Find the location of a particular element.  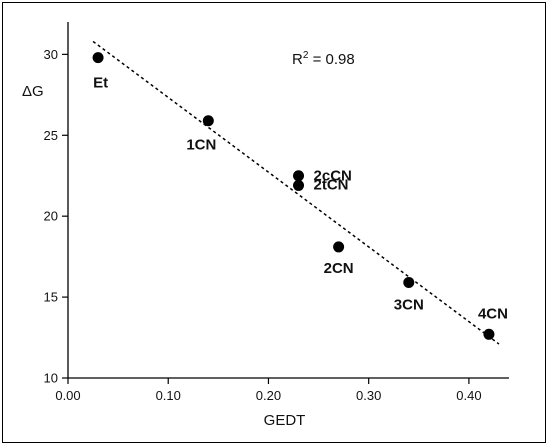

y-axis-title: ΔG is located at coordinates (33, 91).